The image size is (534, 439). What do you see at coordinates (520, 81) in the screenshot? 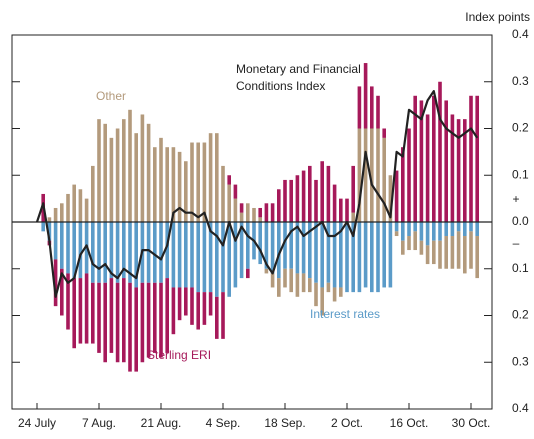
I see `y-tick-label: 0.3` at bounding box center [520, 81].